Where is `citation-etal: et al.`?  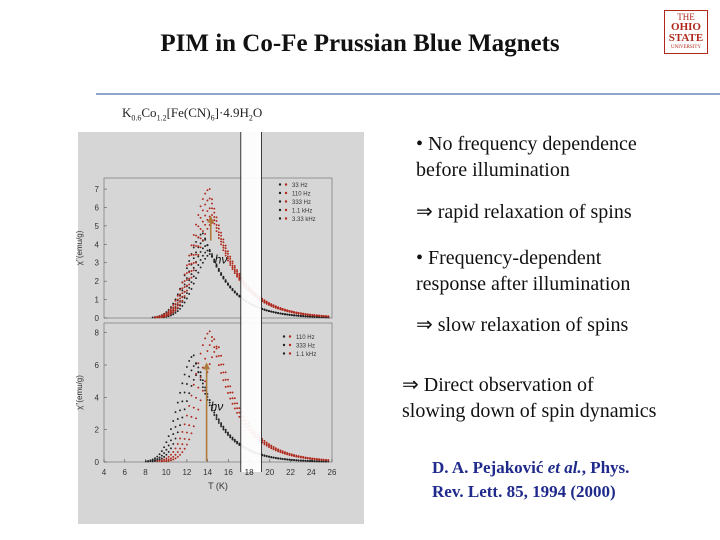 citation-etal: et al. is located at coordinates (564, 467).